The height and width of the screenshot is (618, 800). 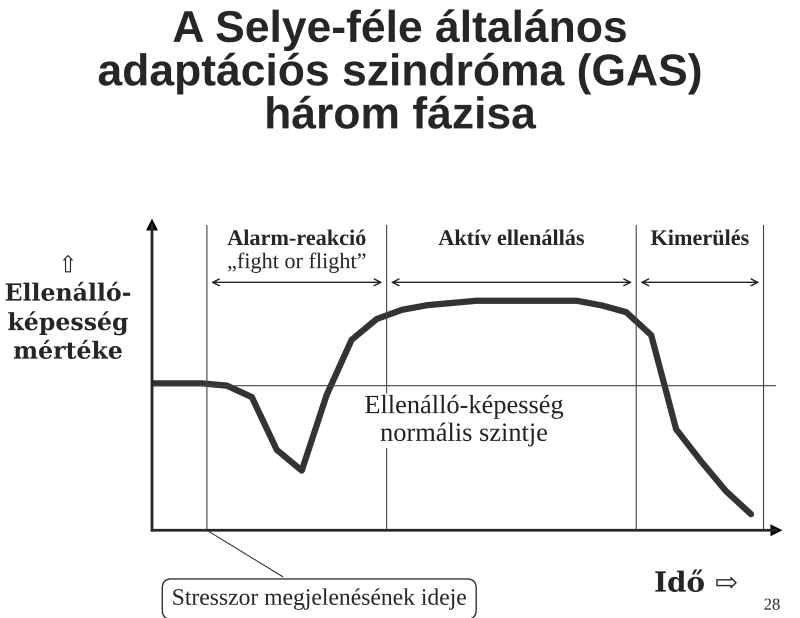 I want to click on text: „fight or flight”, so click(x=297, y=262).